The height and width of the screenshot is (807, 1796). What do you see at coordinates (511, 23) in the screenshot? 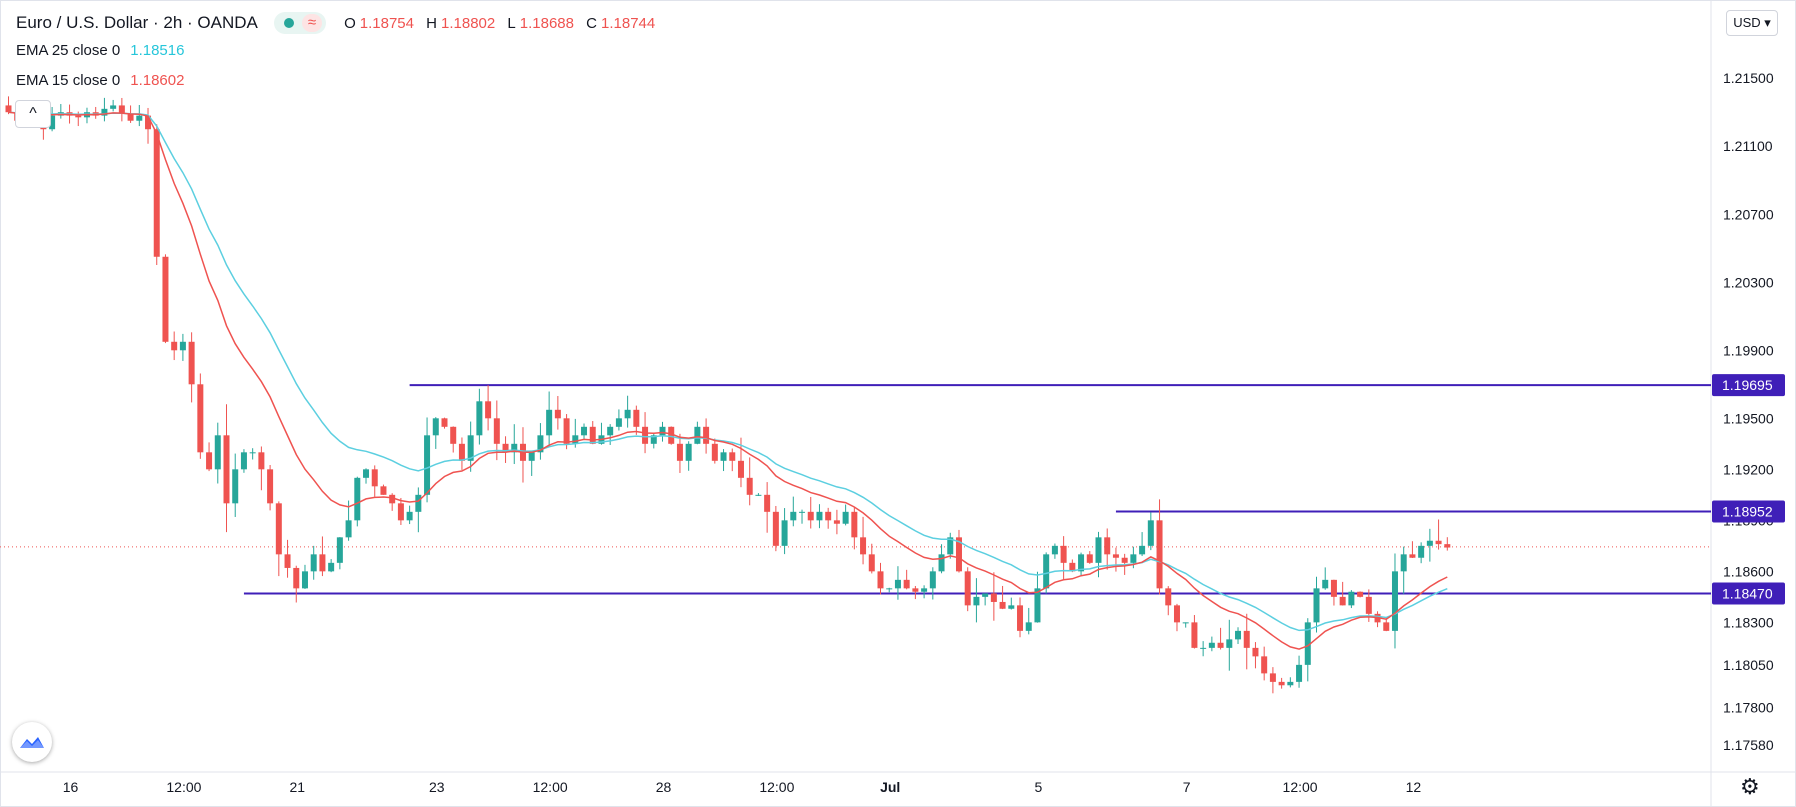
I see `low-label: L` at bounding box center [511, 23].